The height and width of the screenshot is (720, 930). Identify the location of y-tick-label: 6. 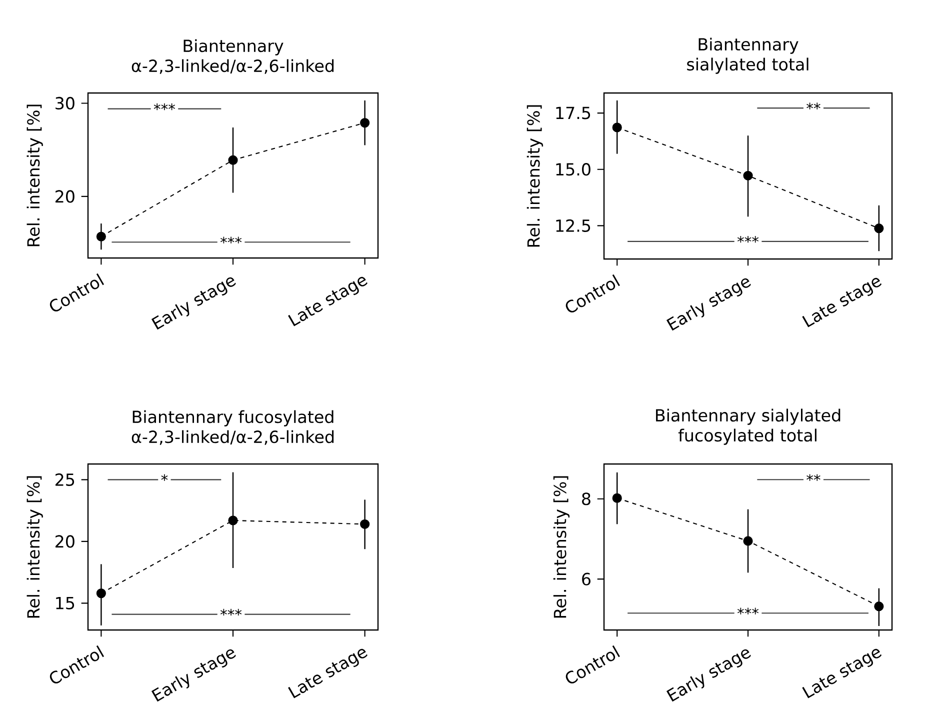
(586, 579).